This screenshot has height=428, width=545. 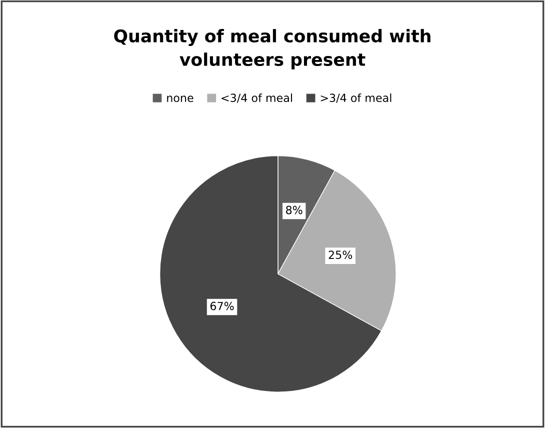 I want to click on chart-title: Quantity of meal consumed with volunteers present, so click(x=272, y=49).